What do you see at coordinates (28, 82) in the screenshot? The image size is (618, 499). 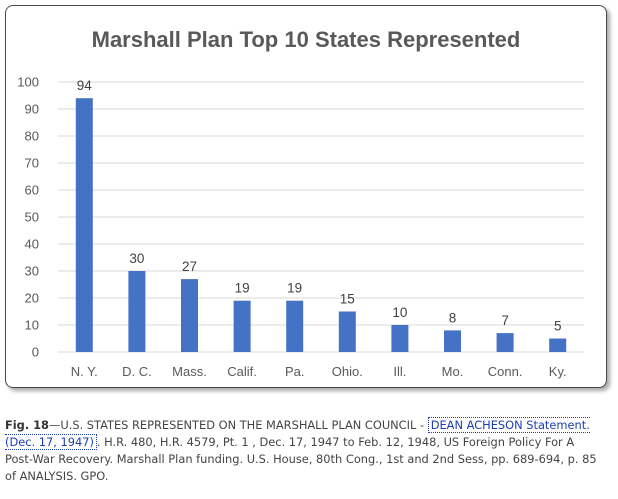 I see `y-tick-label: 100` at bounding box center [28, 82].